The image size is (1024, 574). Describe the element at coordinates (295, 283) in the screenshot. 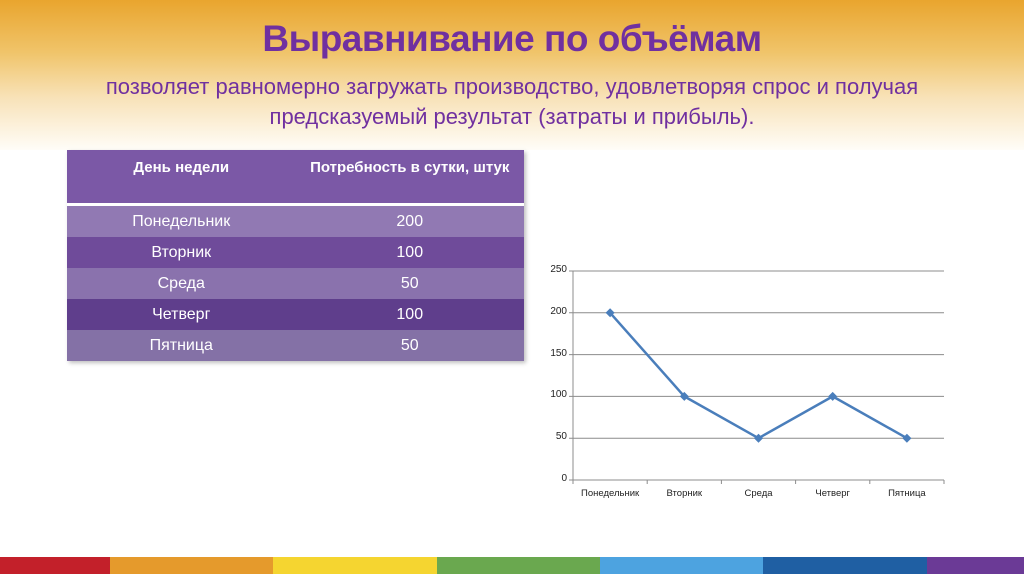

I see `table-row: Среда 50` at that location.